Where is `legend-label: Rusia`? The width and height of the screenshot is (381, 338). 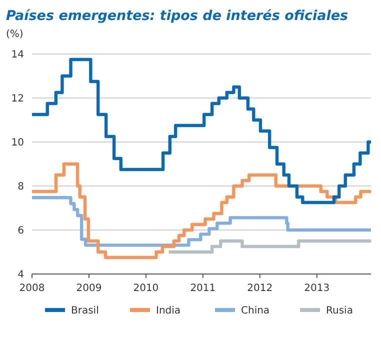 legend-label: Rusia is located at coordinates (339, 311).